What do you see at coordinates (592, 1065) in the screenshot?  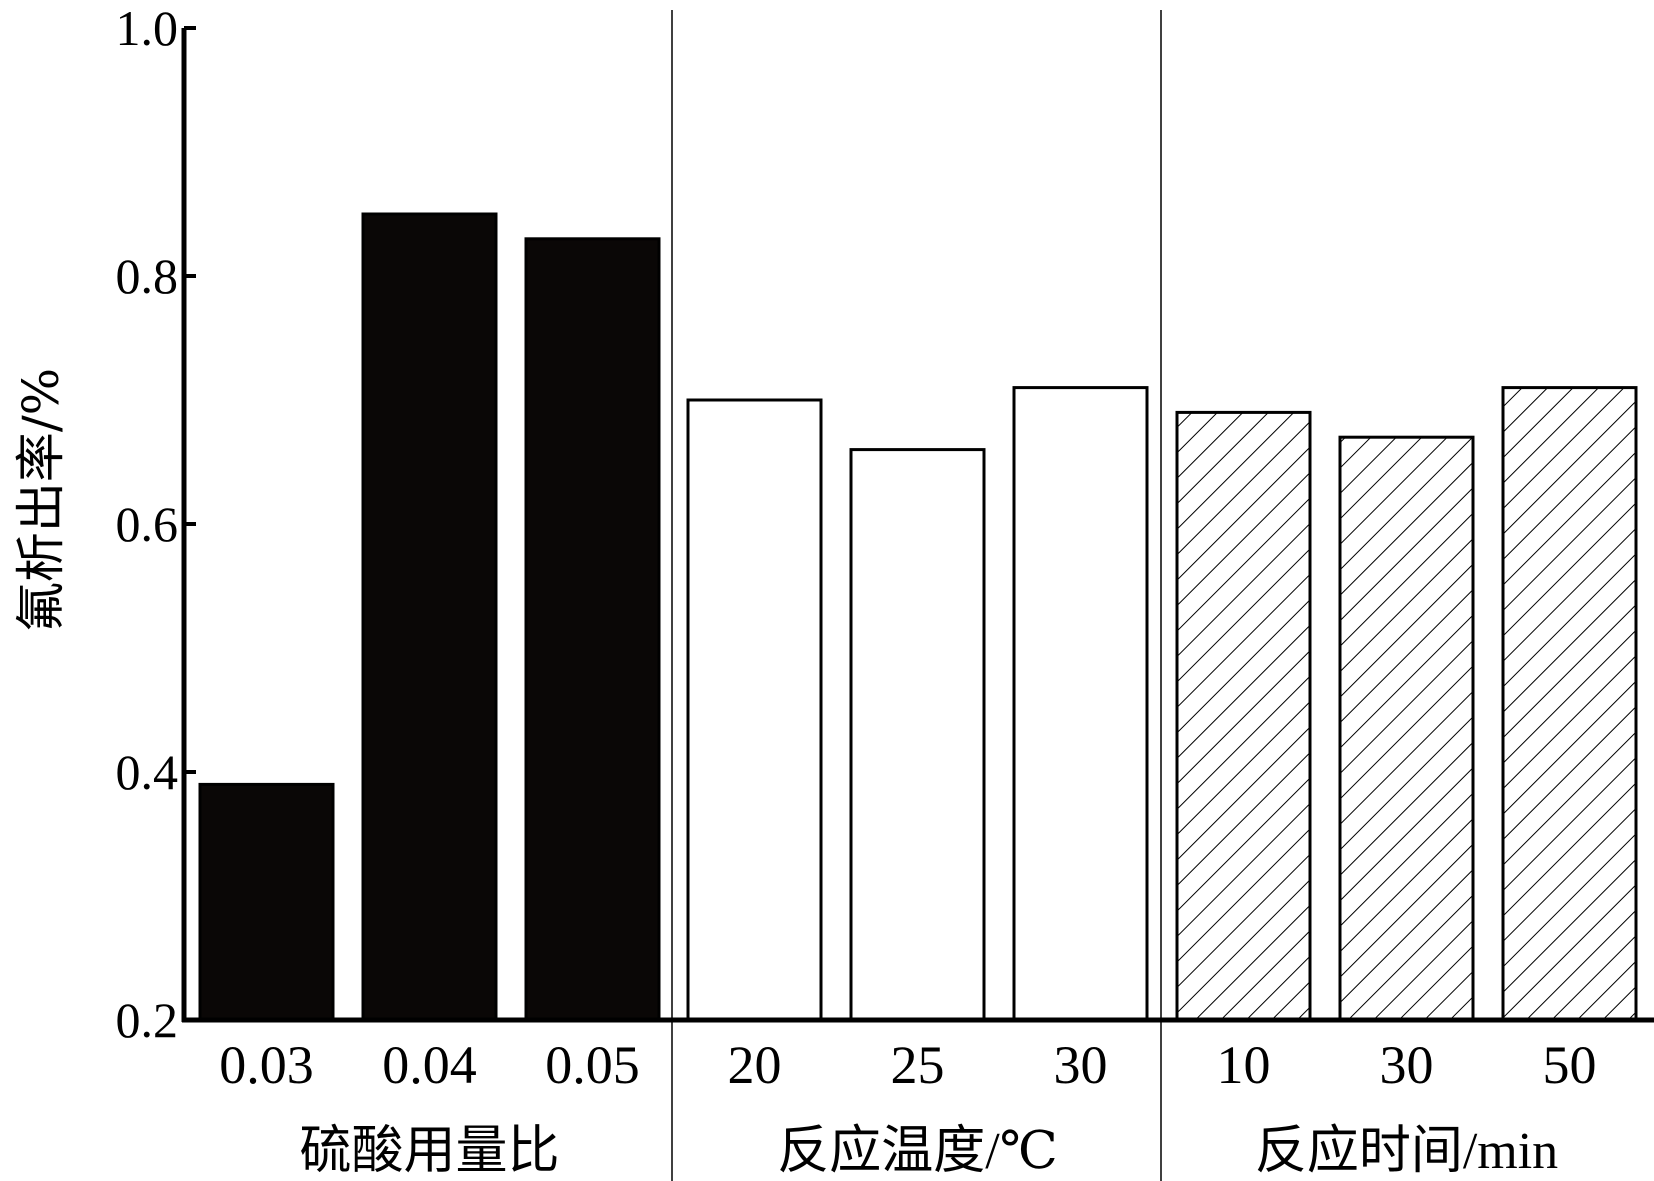 I see `x-tick-label: 0.05` at bounding box center [592, 1065].